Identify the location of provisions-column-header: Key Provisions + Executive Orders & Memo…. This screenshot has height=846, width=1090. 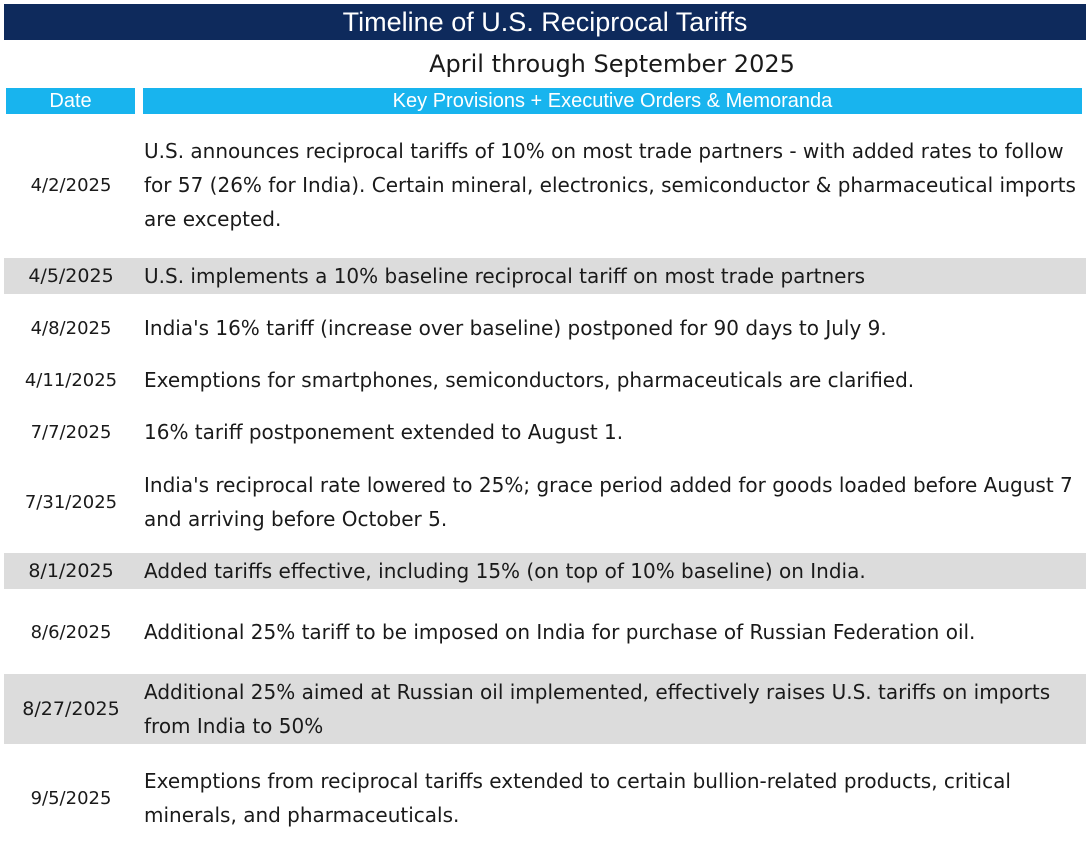
(612, 101).